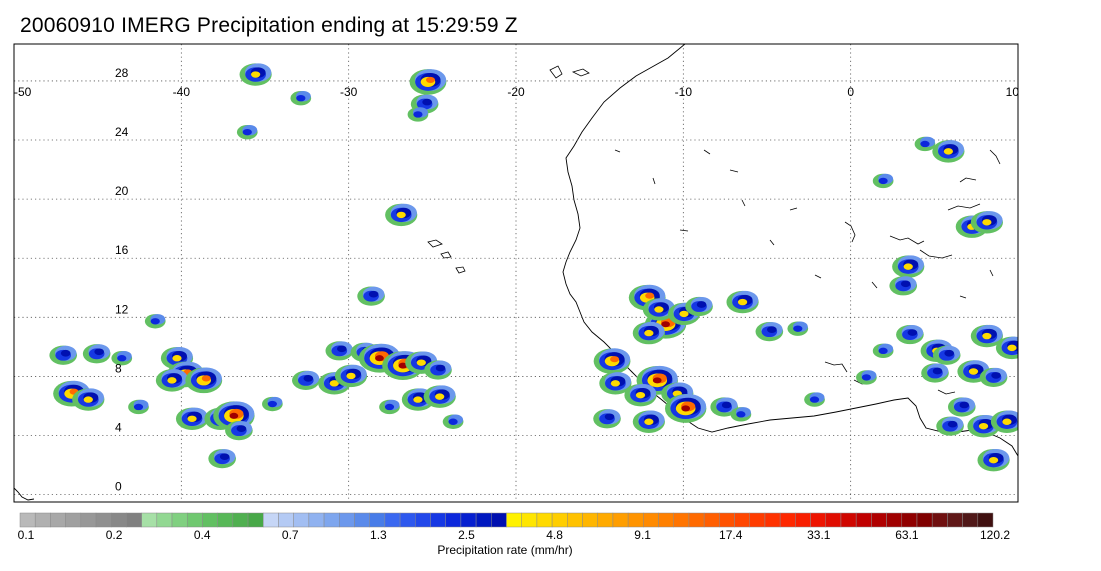 The height and width of the screenshot is (571, 1101). What do you see at coordinates (26, 535) in the screenshot?
I see `colorbar-label: 0.1` at bounding box center [26, 535].